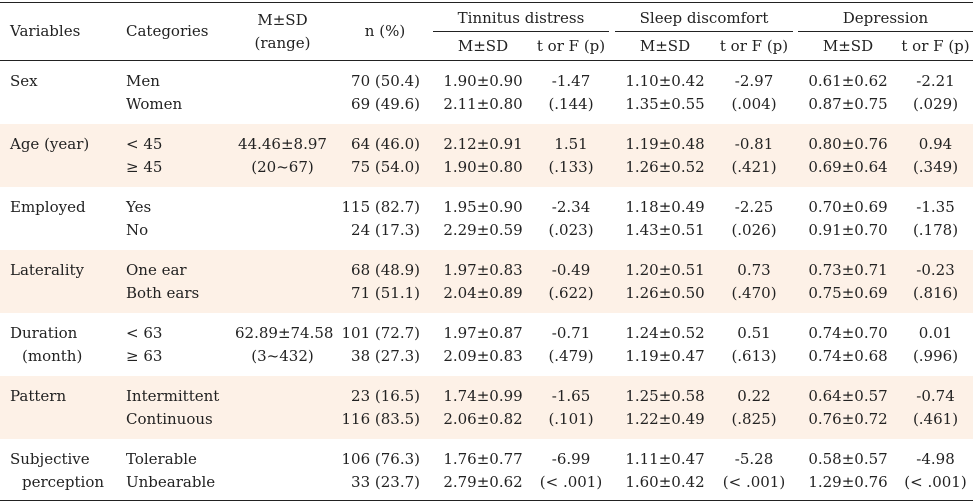 Image resolution: width=973 pixels, height=504 pixels. Describe the element at coordinates (665, 419) in the screenshot. I see `sleep-msd-cell: 1.22±0.49` at that location.